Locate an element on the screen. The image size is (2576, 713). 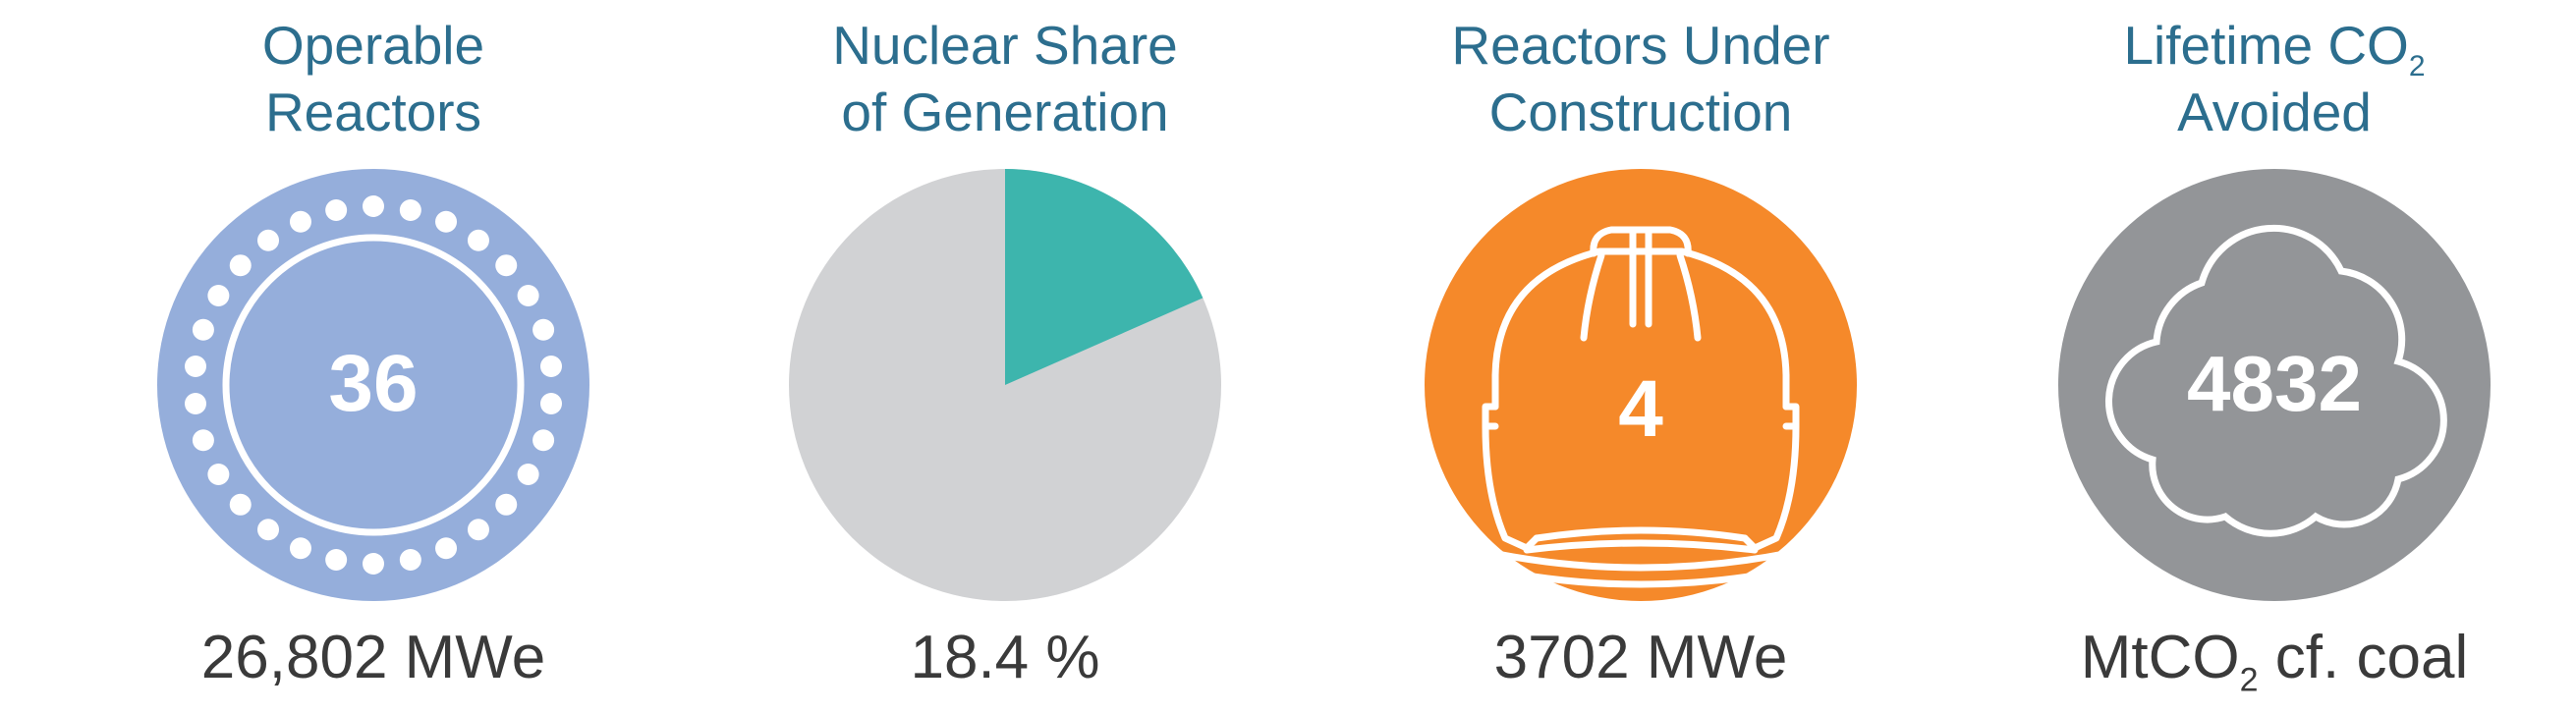
panel-title: Lifetime CO2 Avoided is located at coordinates (2268, 78).